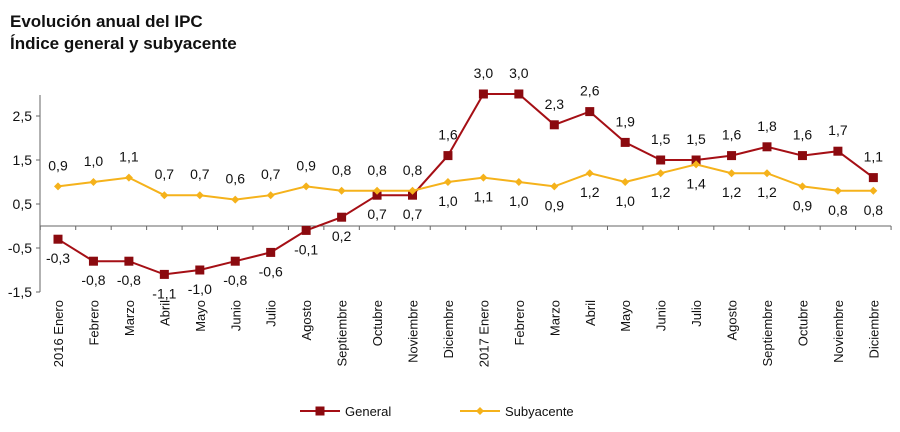 This screenshot has width=900, height=432. What do you see at coordinates (555, 104) in the screenshot?
I see `data-label: 2,3` at bounding box center [555, 104].